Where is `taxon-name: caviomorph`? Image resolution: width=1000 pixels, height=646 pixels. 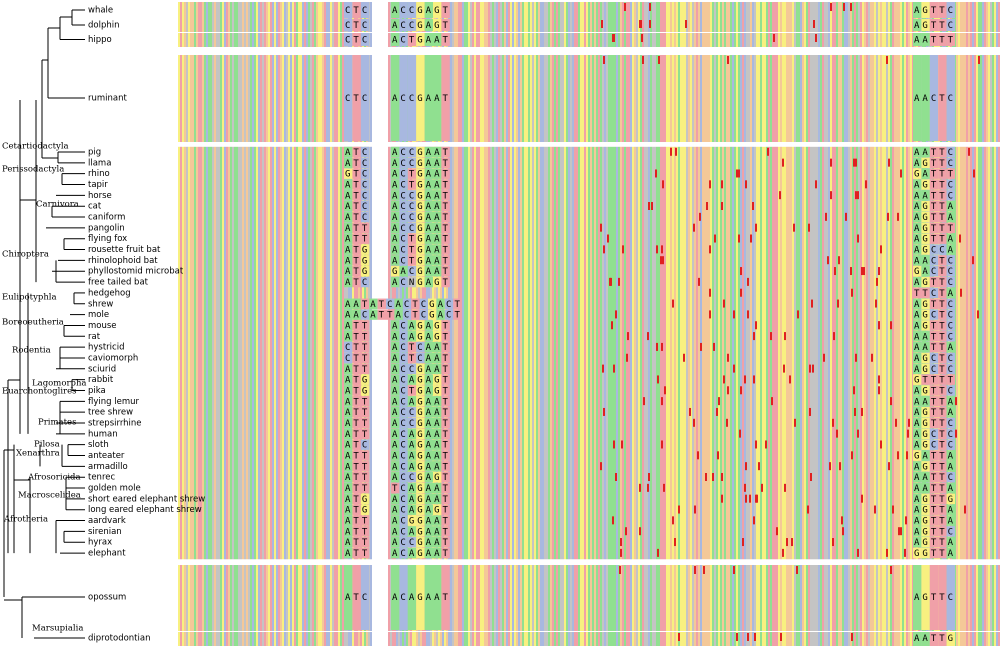 taxon-name: caviomorph is located at coordinates (113, 358).